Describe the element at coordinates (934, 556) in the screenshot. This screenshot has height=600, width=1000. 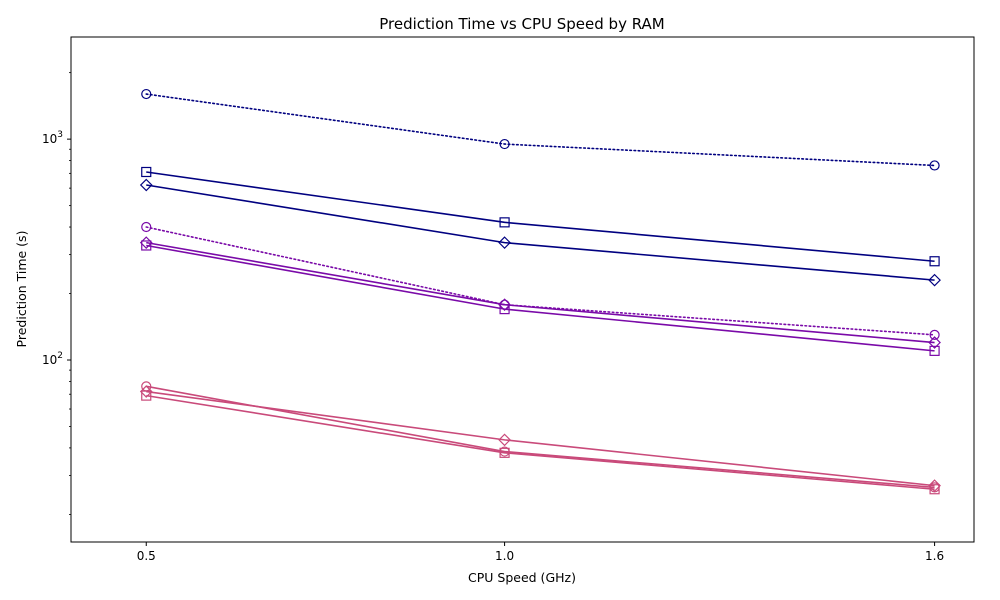
I see `x-tick-label: 1.6` at that location.